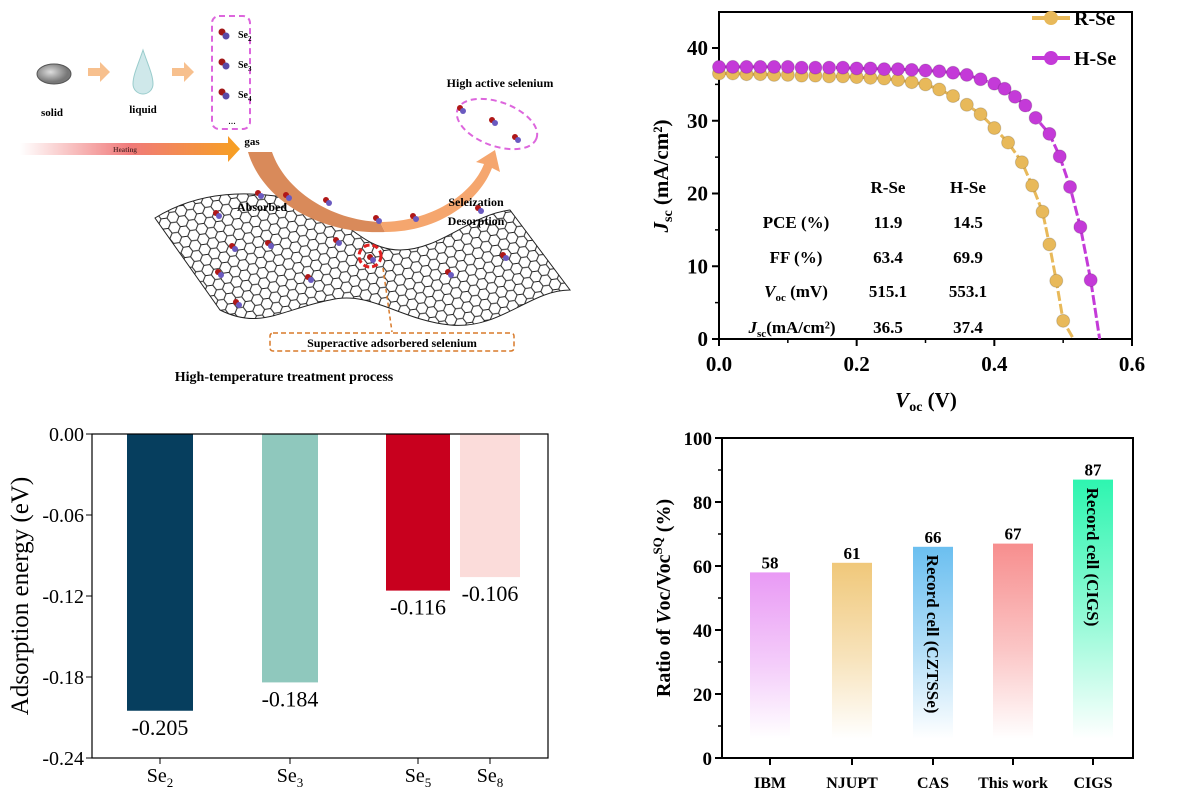 This screenshot has width=1194, height=810. I want to click on y-tick-label: 0.00, so click(66, 435).